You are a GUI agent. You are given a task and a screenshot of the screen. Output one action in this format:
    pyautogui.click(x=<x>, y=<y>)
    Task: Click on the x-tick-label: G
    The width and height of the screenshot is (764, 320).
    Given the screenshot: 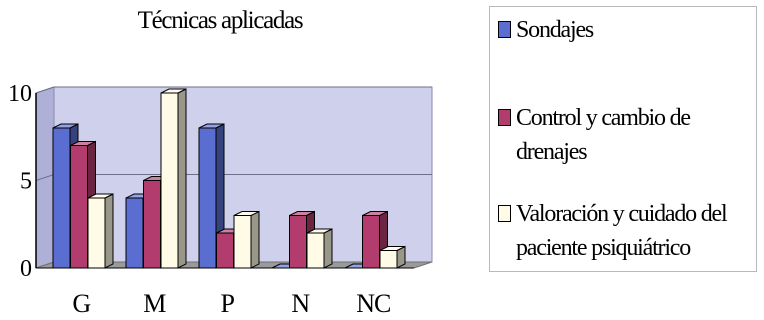 What is the action you would take?
    pyautogui.click(x=81, y=303)
    